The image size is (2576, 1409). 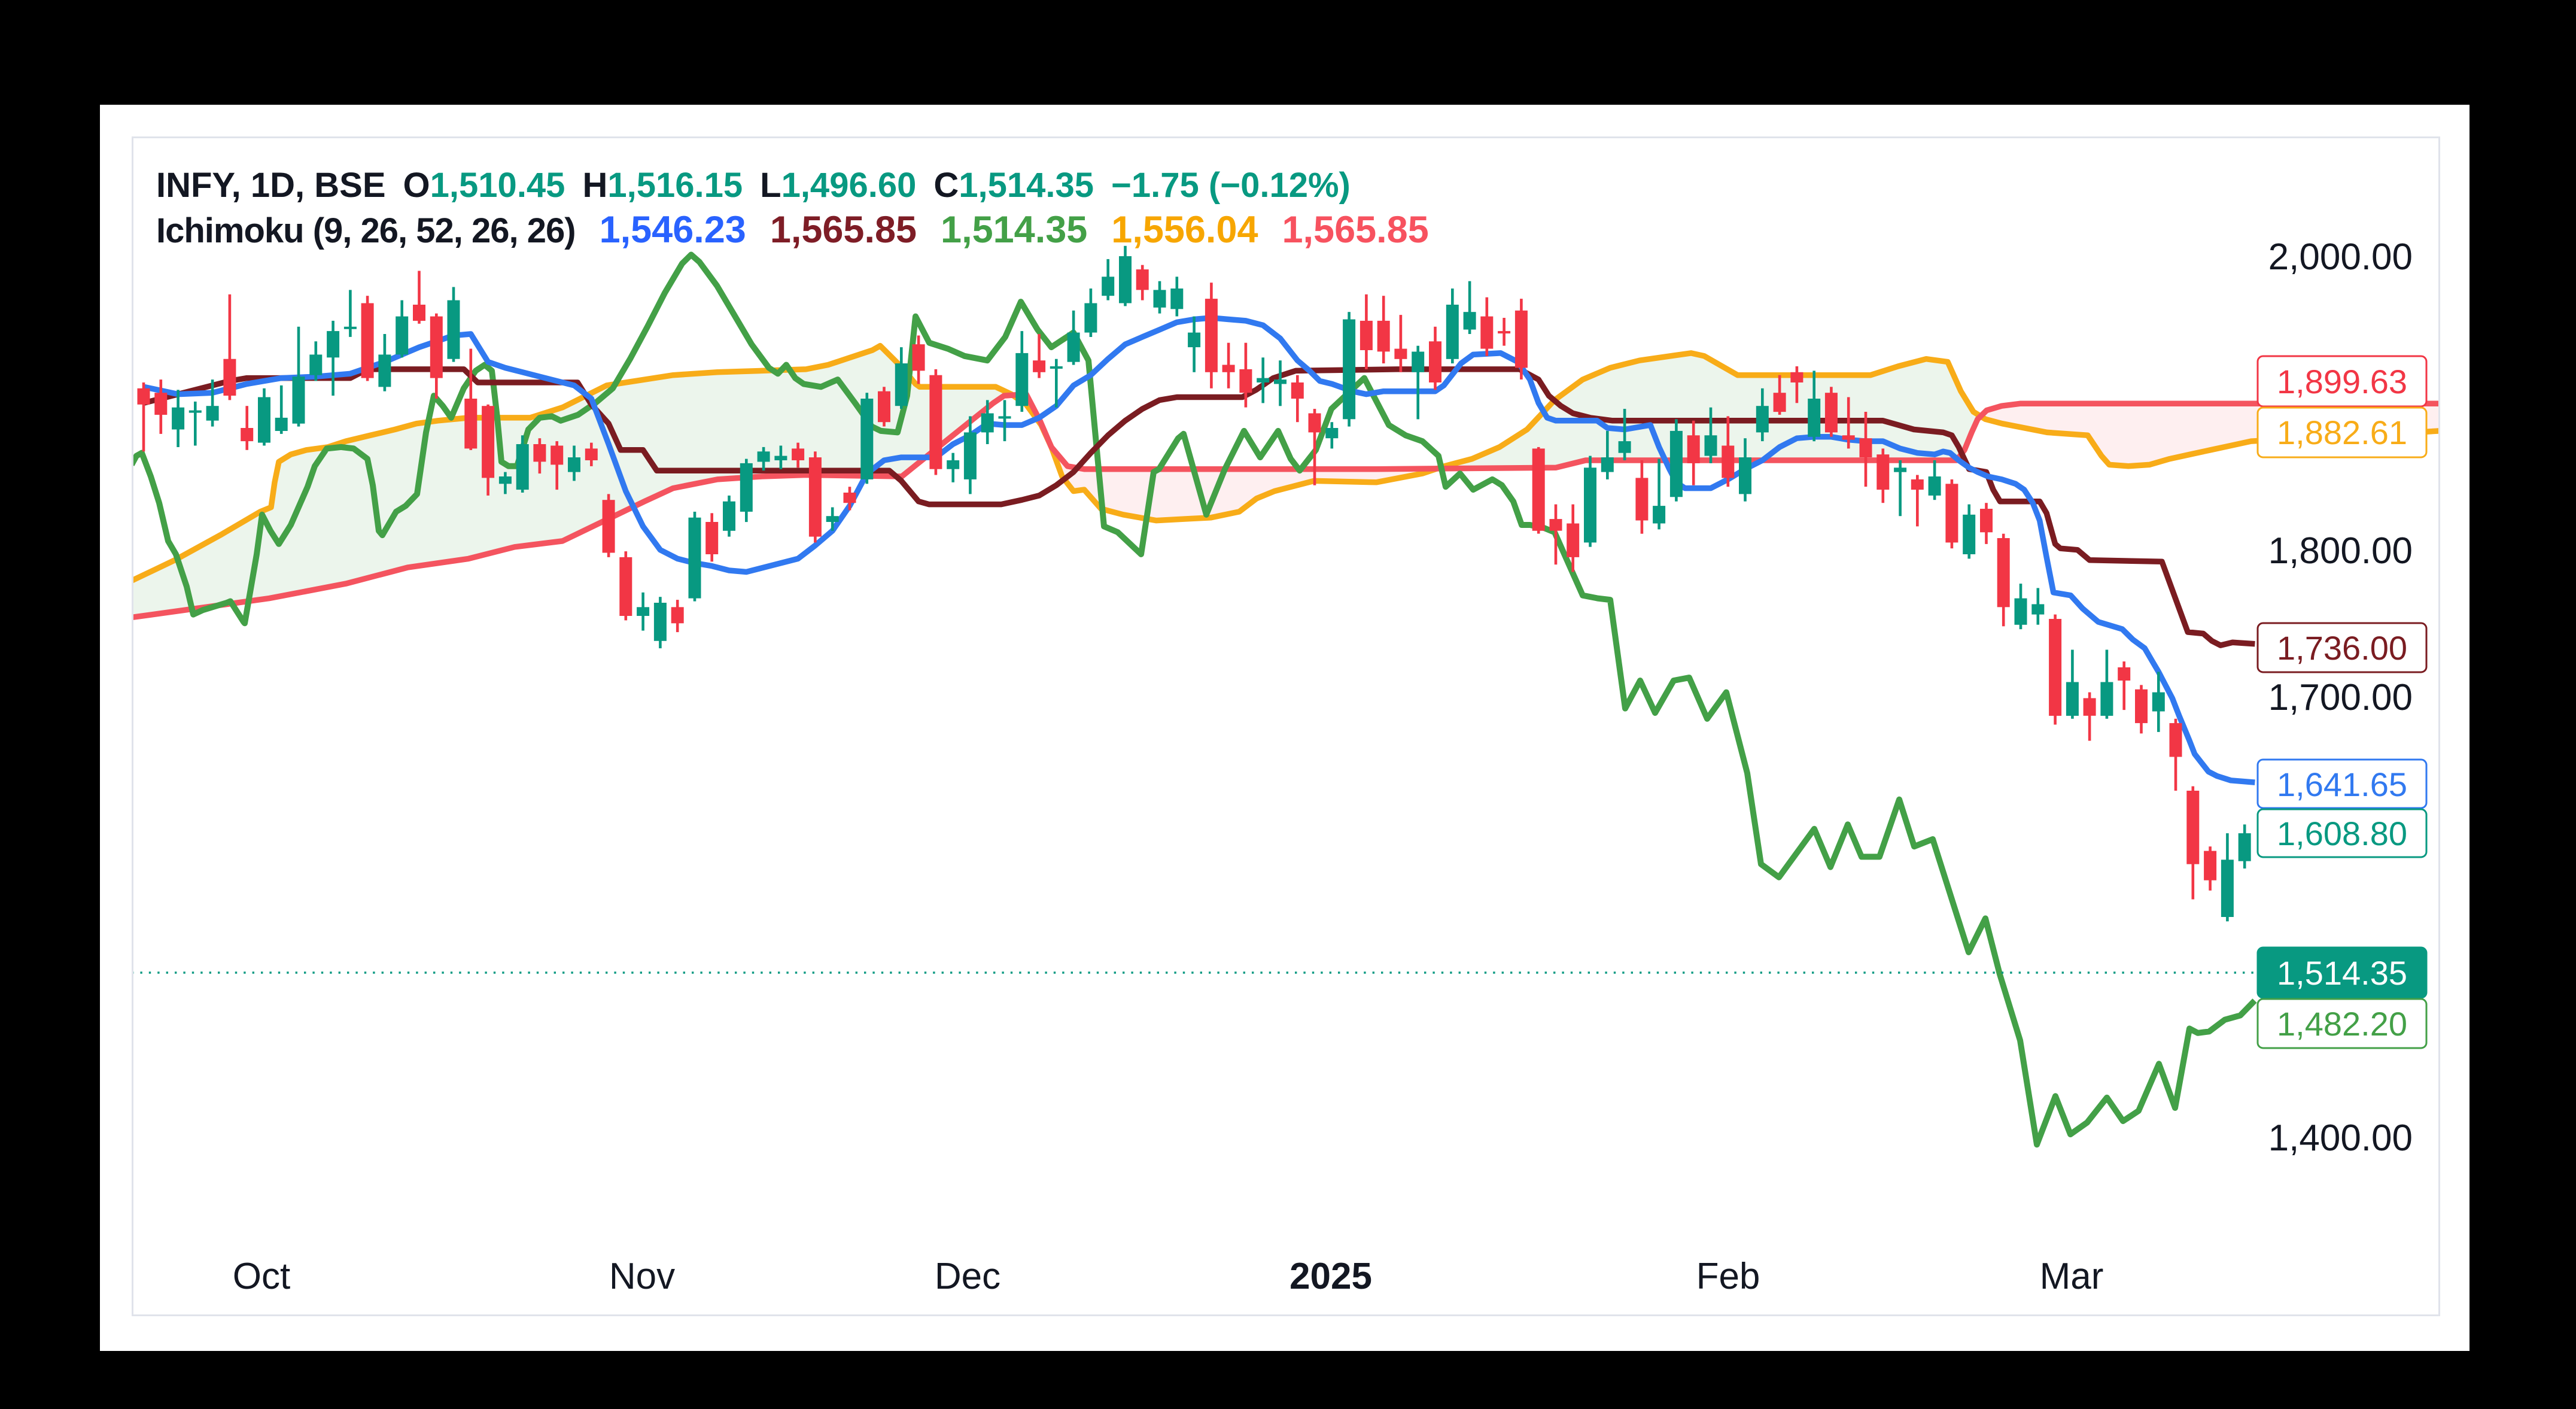 What do you see at coordinates (2340, 257) in the screenshot?
I see `svg-text: 2,000.00` at bounding box center [2340, 257].